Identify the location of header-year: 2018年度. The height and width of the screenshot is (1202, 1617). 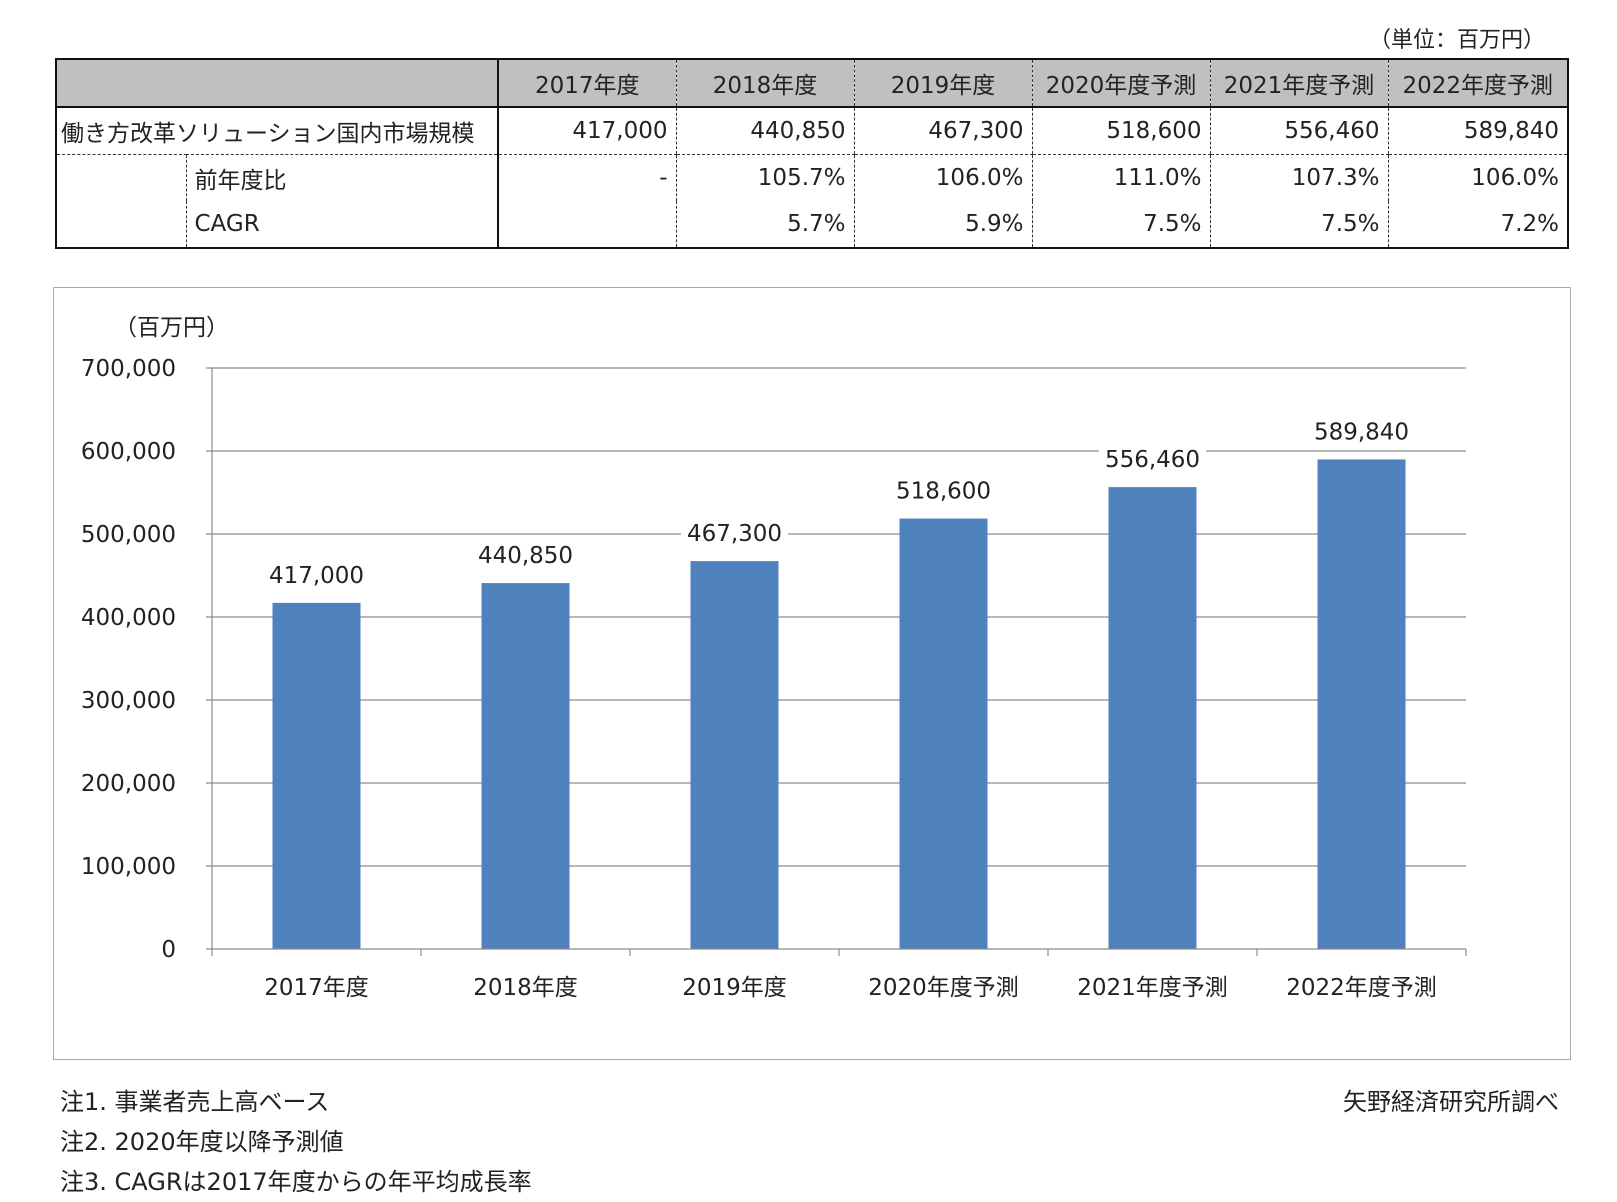
(764, 83).